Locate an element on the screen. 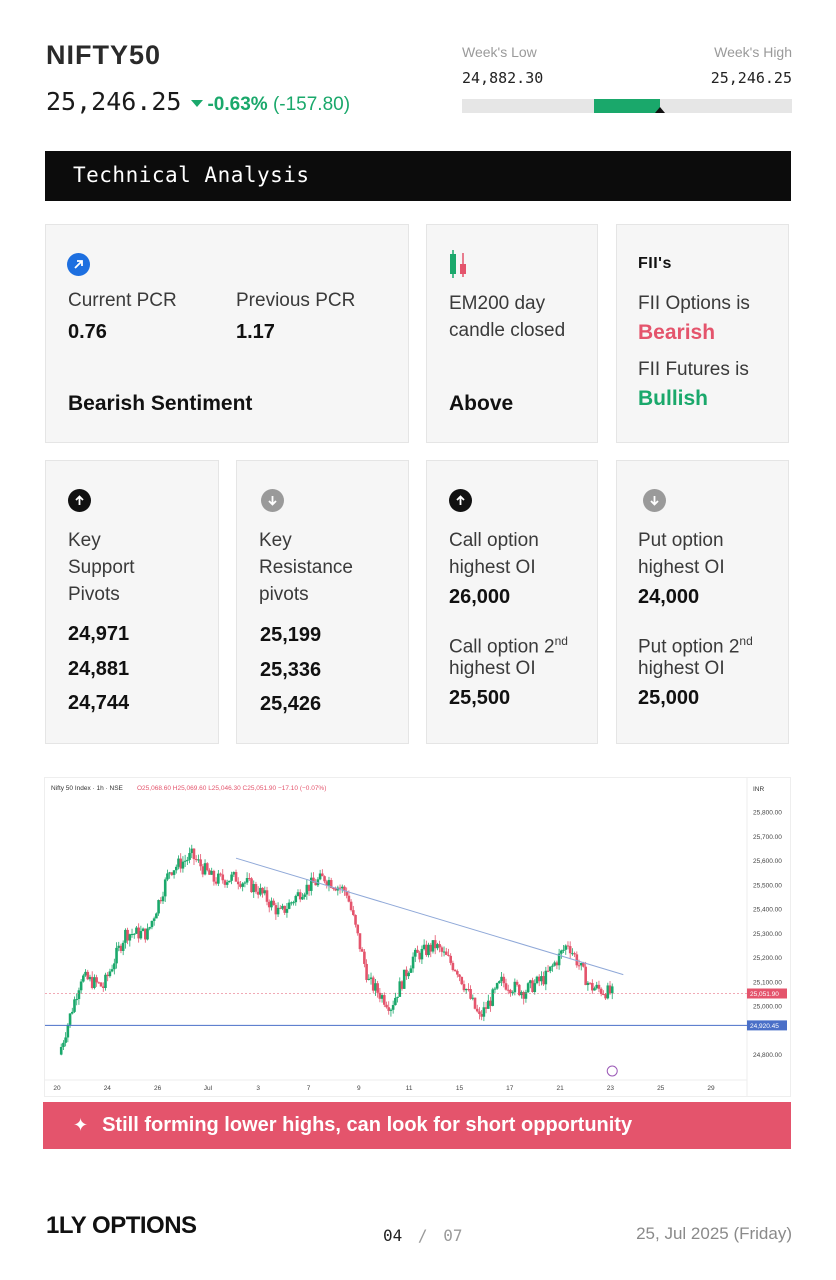 Image resolution: width=836 pixels, height=1280 pixels. page-total: 07 is located at coordinates (453, 1235).